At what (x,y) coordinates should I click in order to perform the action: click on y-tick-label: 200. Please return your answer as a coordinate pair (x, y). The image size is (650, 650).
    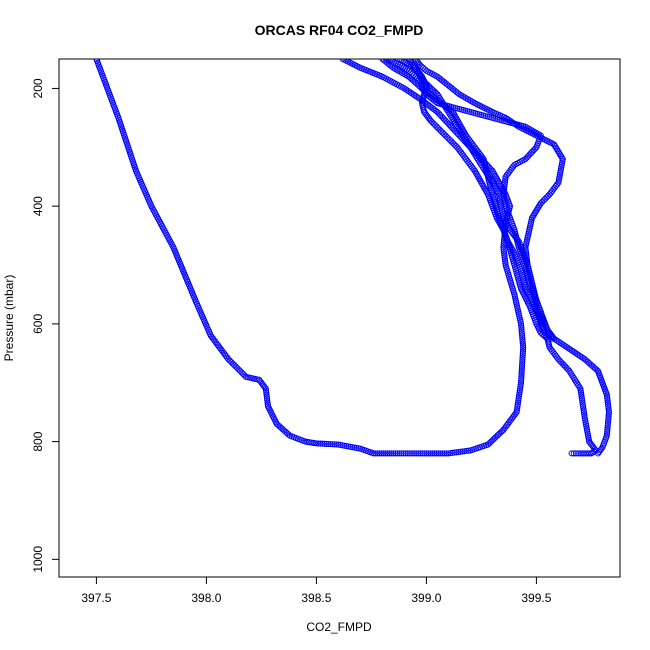
    Looking at the image, I should click on (38, 88).